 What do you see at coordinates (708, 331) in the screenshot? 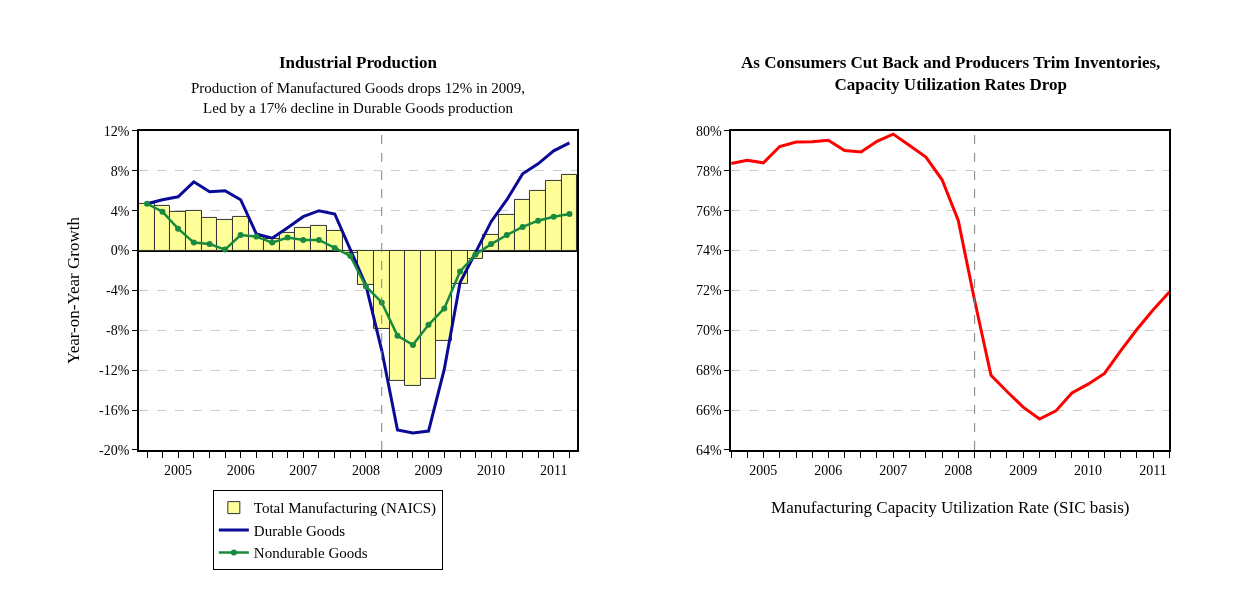
I see `y-tick-label: 70%` at bounding box center [708, 331].